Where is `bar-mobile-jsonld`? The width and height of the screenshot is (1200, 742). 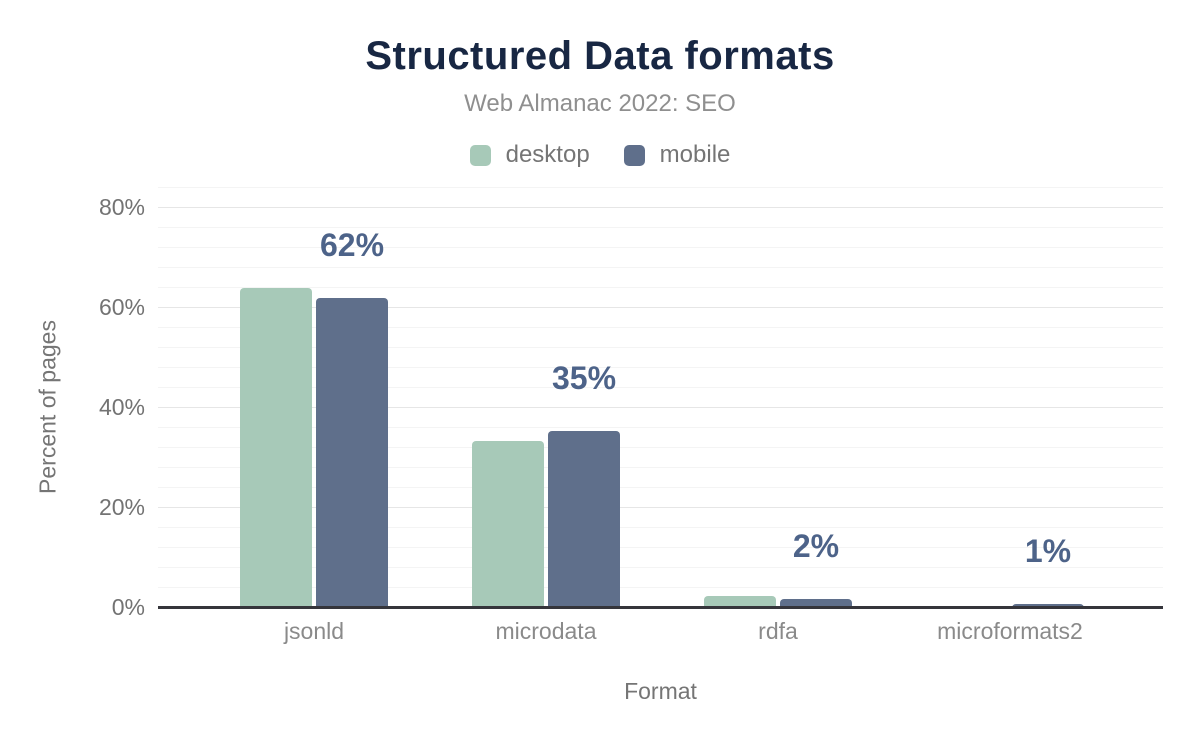
bar-mobile-jsonld is located at coordinates (352, 453).